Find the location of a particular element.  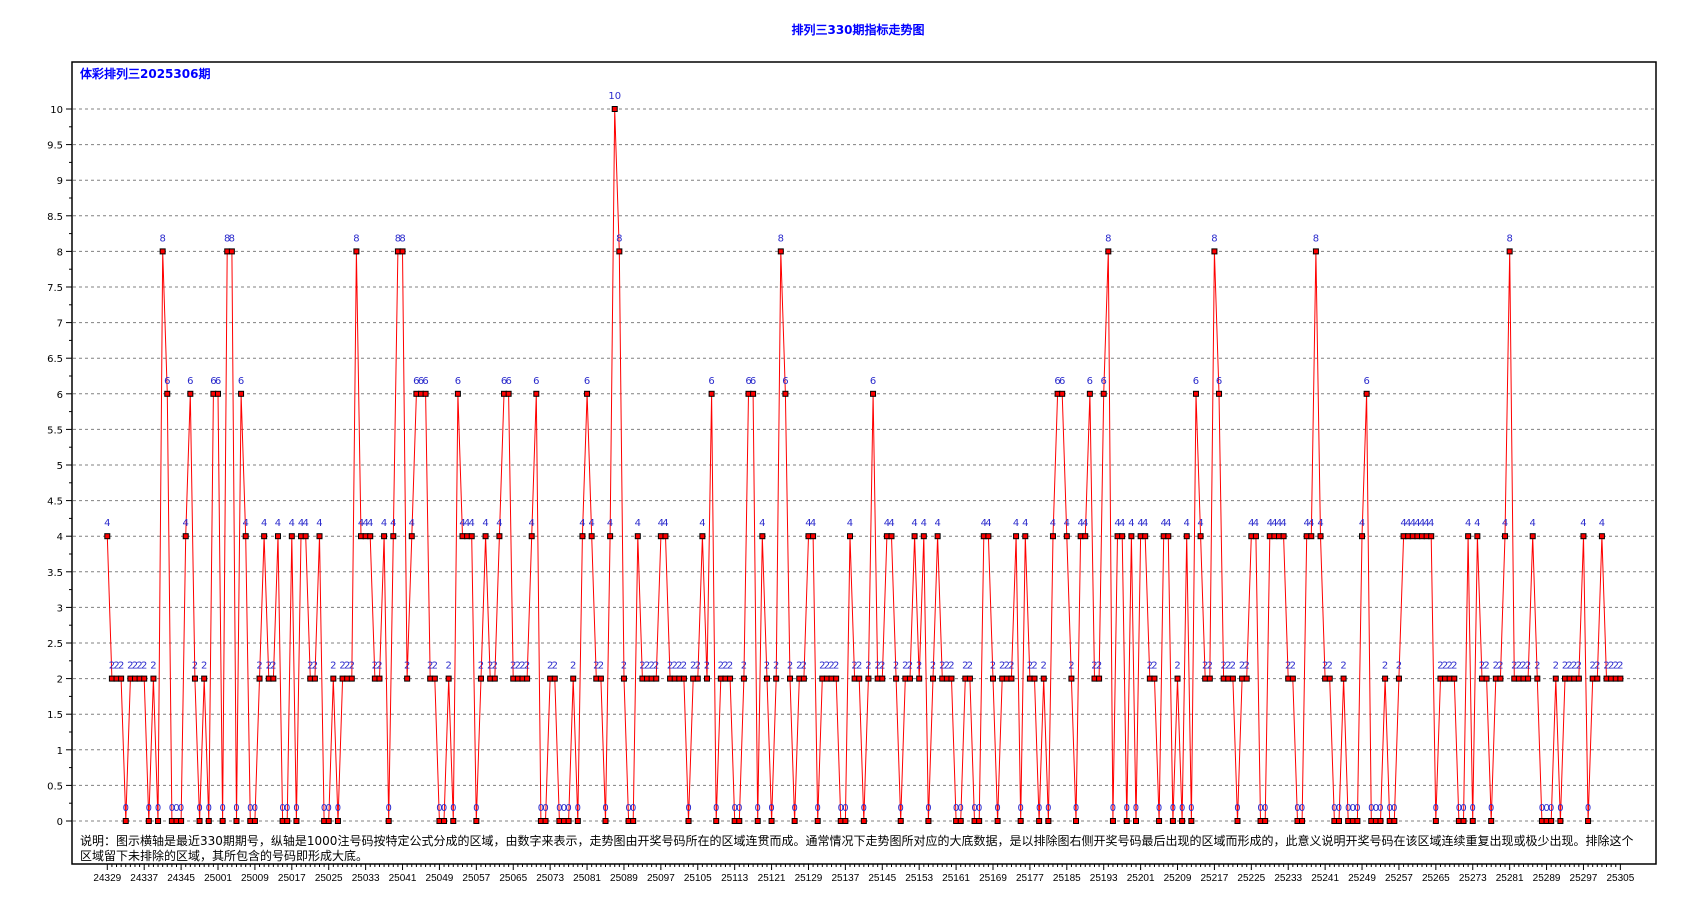

x-tick-label: 25177 is located at coordinates (1030, 878).